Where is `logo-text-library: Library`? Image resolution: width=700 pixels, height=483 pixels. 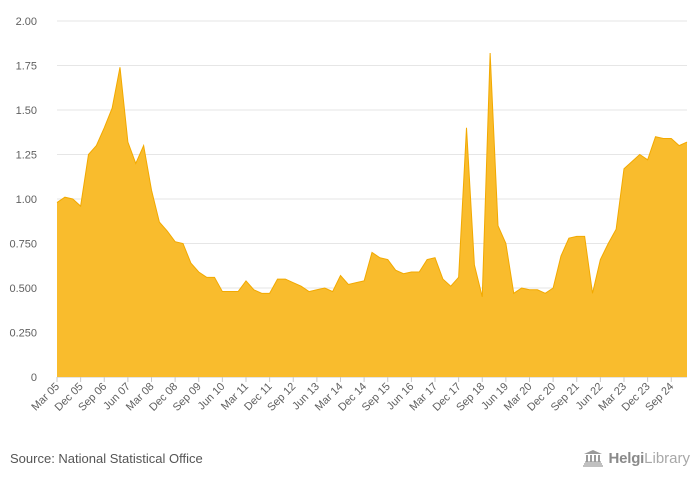 logo-text-library: Library is located at coordinates (667, 458).